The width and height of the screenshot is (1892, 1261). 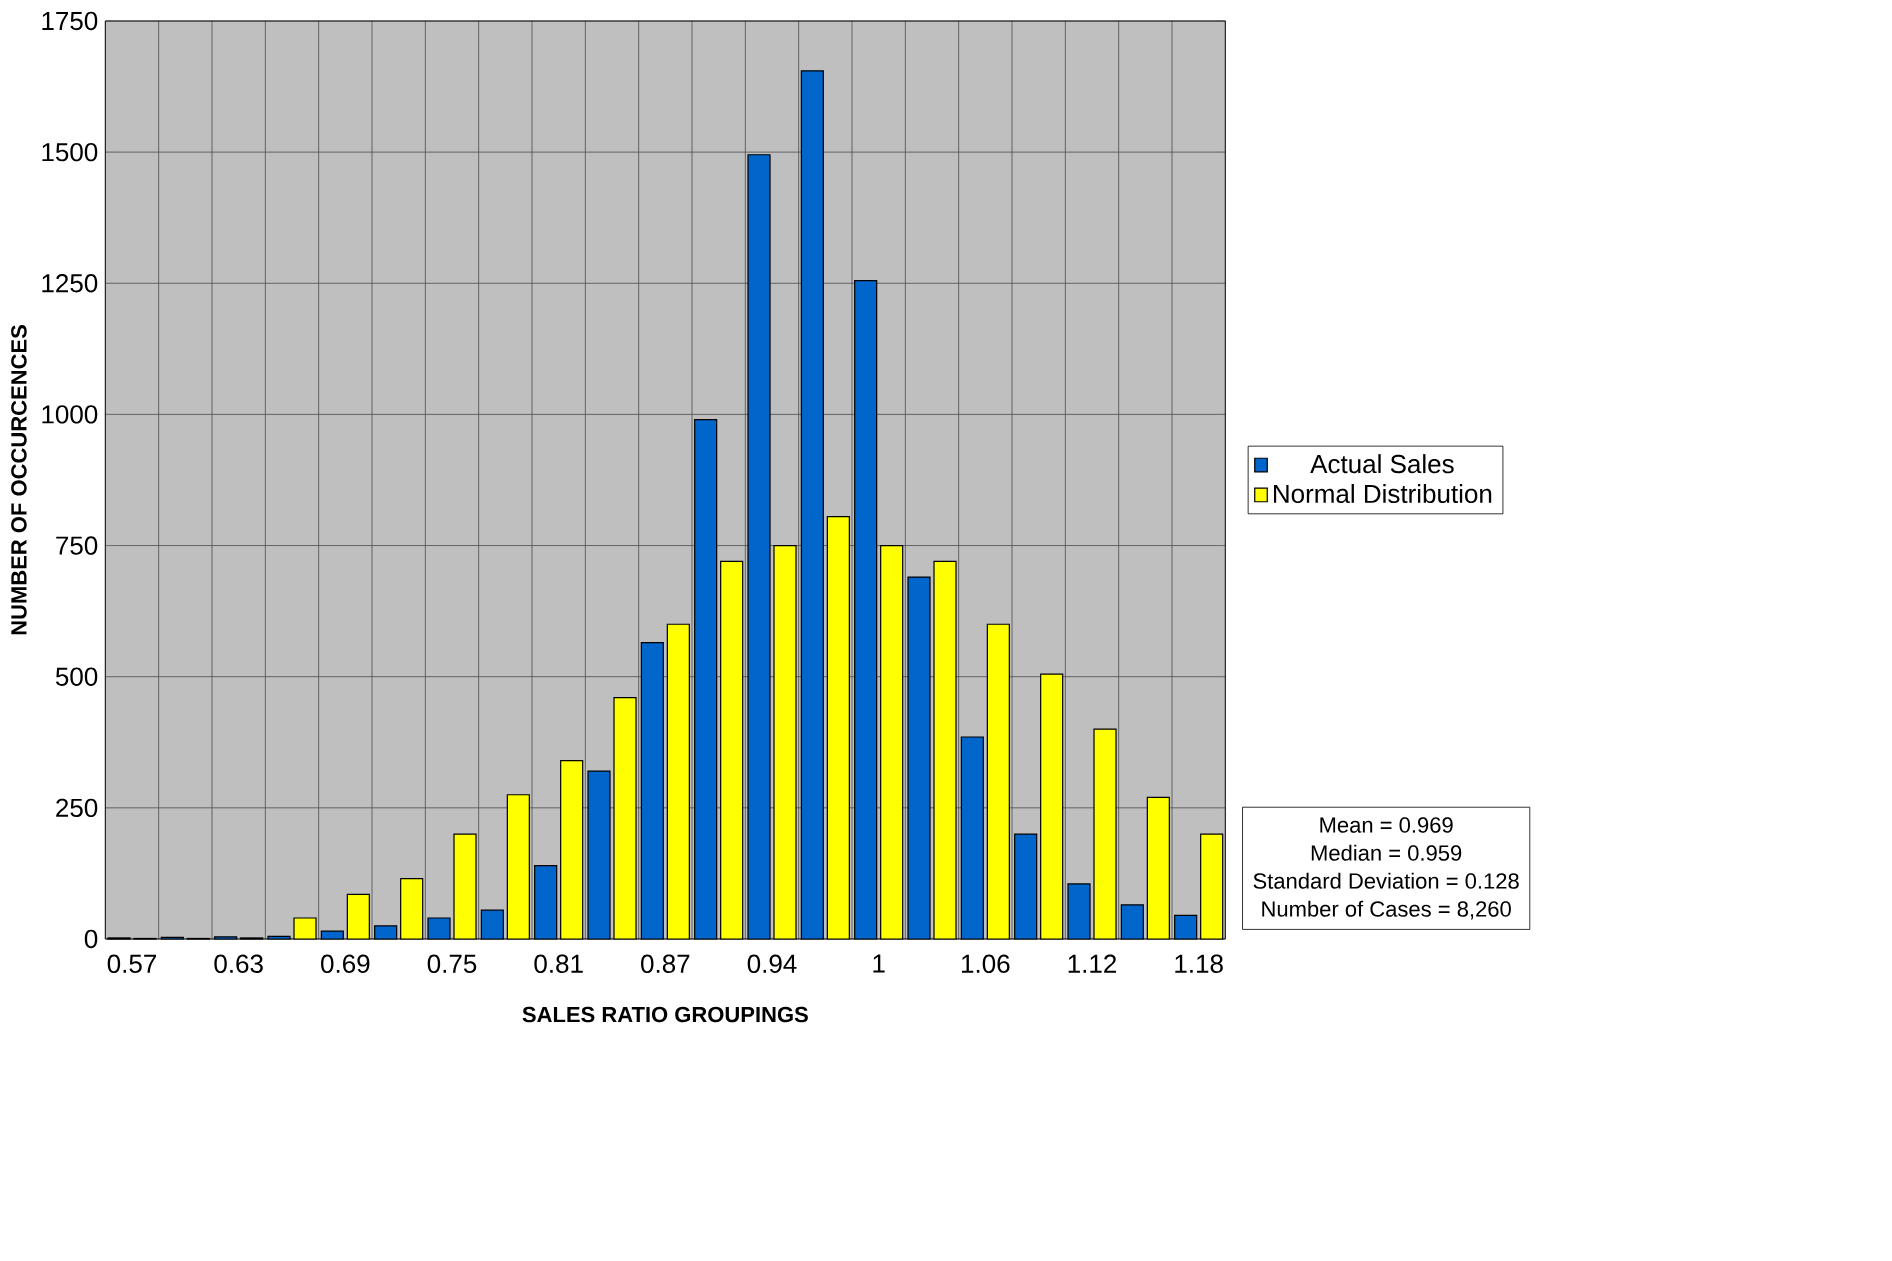 What do you see at coordinates (665, 1014) in the screenshot?
I see `x-axis-title: SALES RATIO GROUPINGS` at bounding box center [665, 1014].